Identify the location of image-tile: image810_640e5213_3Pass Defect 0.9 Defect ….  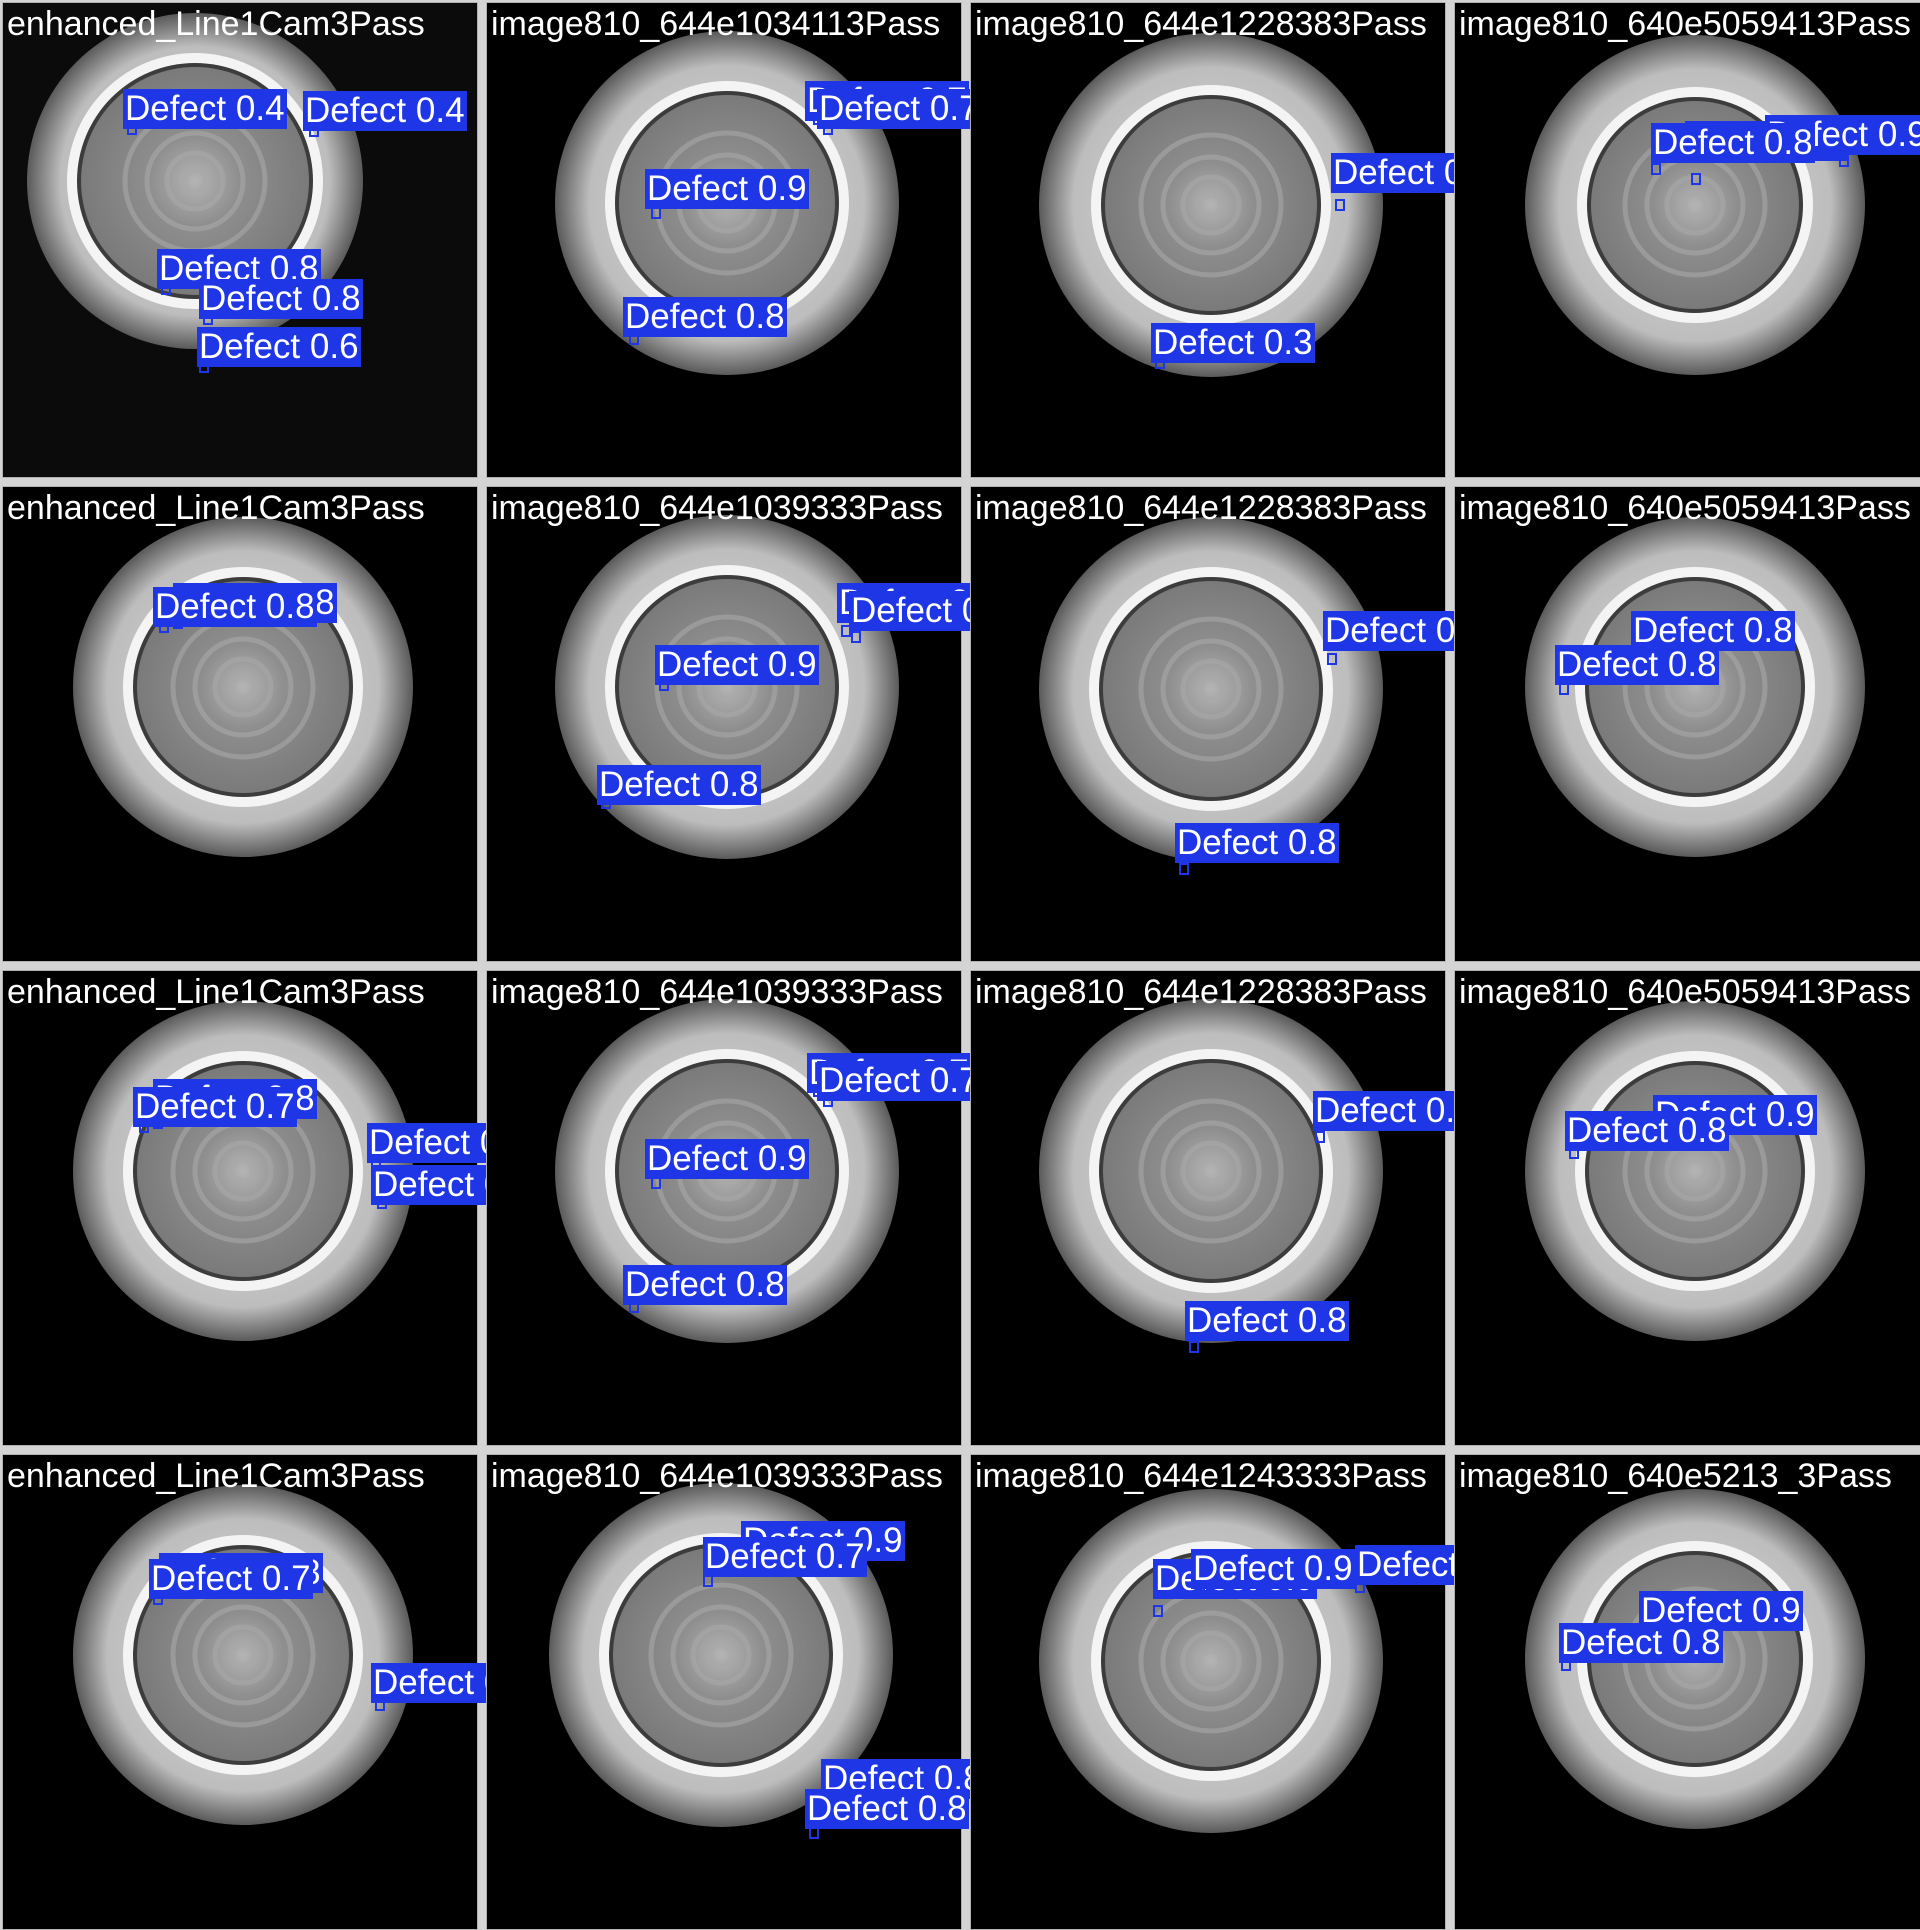
(1687, 1692).